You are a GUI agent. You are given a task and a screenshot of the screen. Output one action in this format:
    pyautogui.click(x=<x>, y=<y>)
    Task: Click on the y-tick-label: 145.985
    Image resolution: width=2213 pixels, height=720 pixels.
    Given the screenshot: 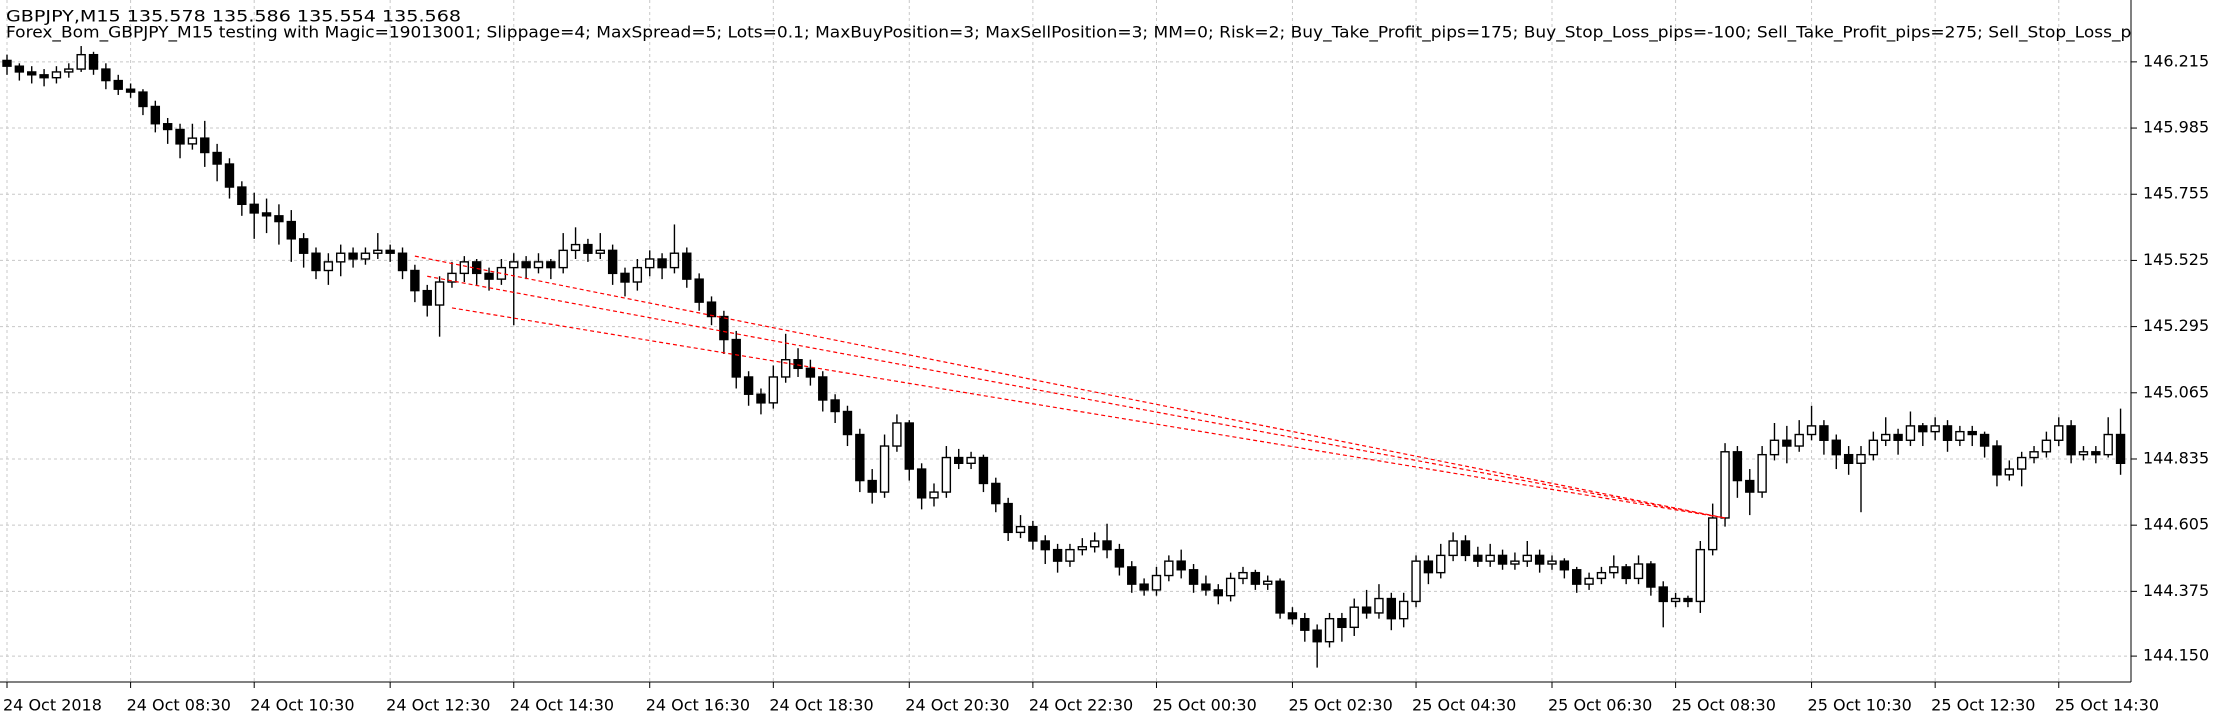 What is the action you would take?
    pyautogui.click(x=2176, y=127)
    